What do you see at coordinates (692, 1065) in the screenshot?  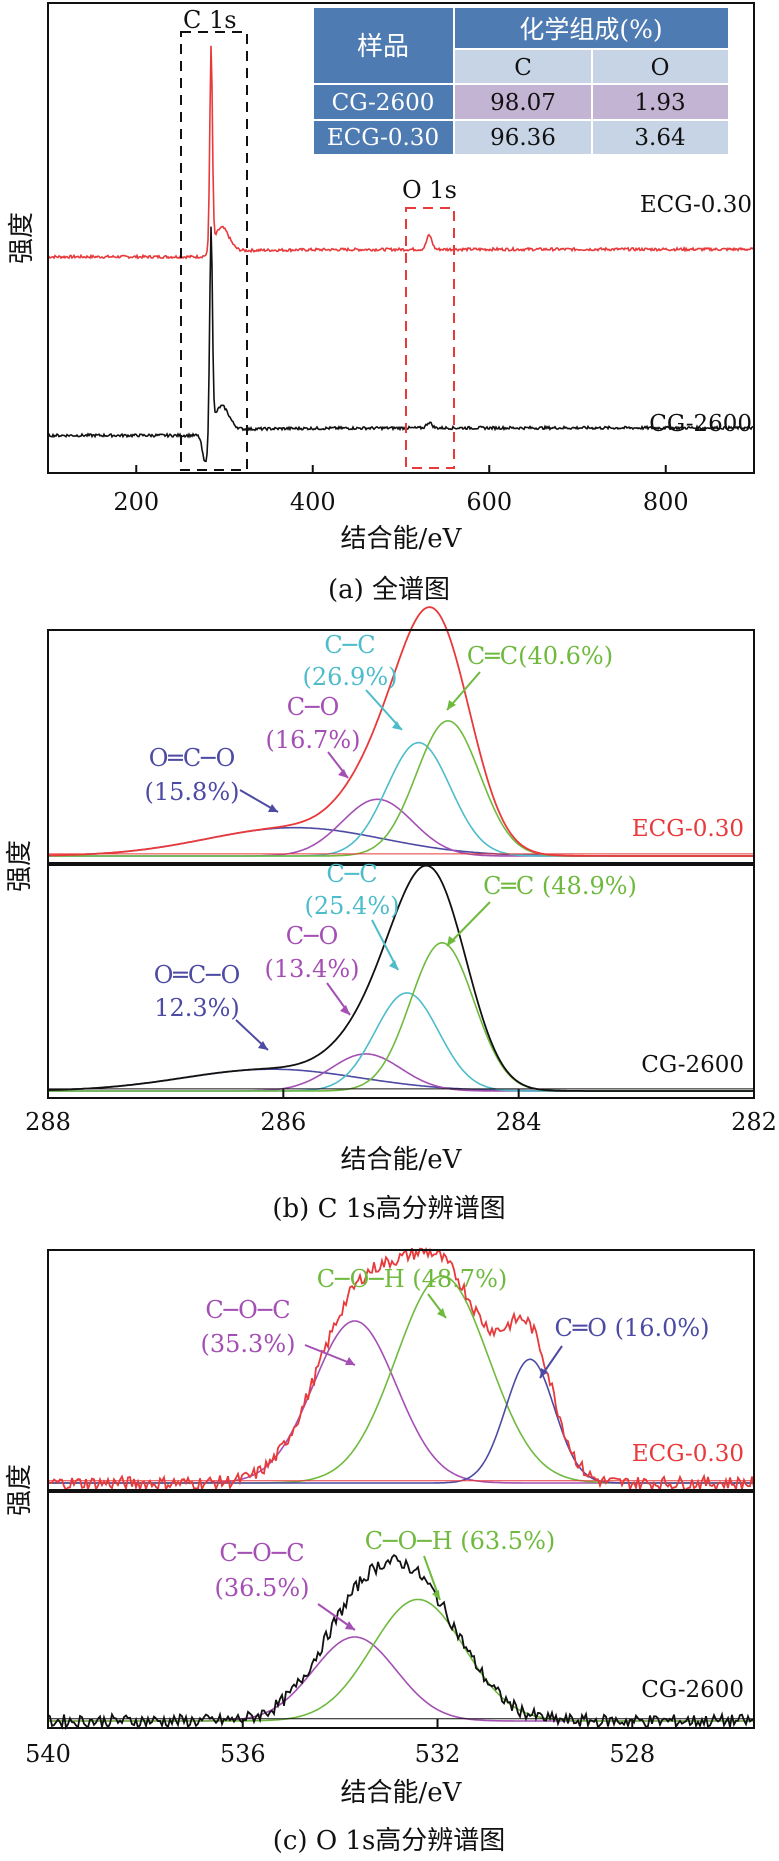 I see `b-cg-name: CG-2600` at bounding box center [692, 1065].